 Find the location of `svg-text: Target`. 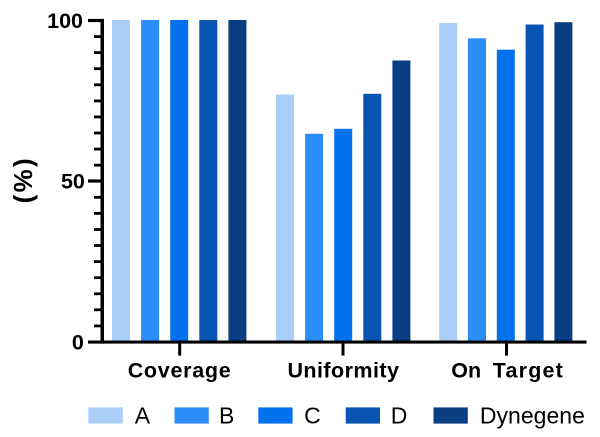

svg-text: Target is located at coordinates (528, 371).